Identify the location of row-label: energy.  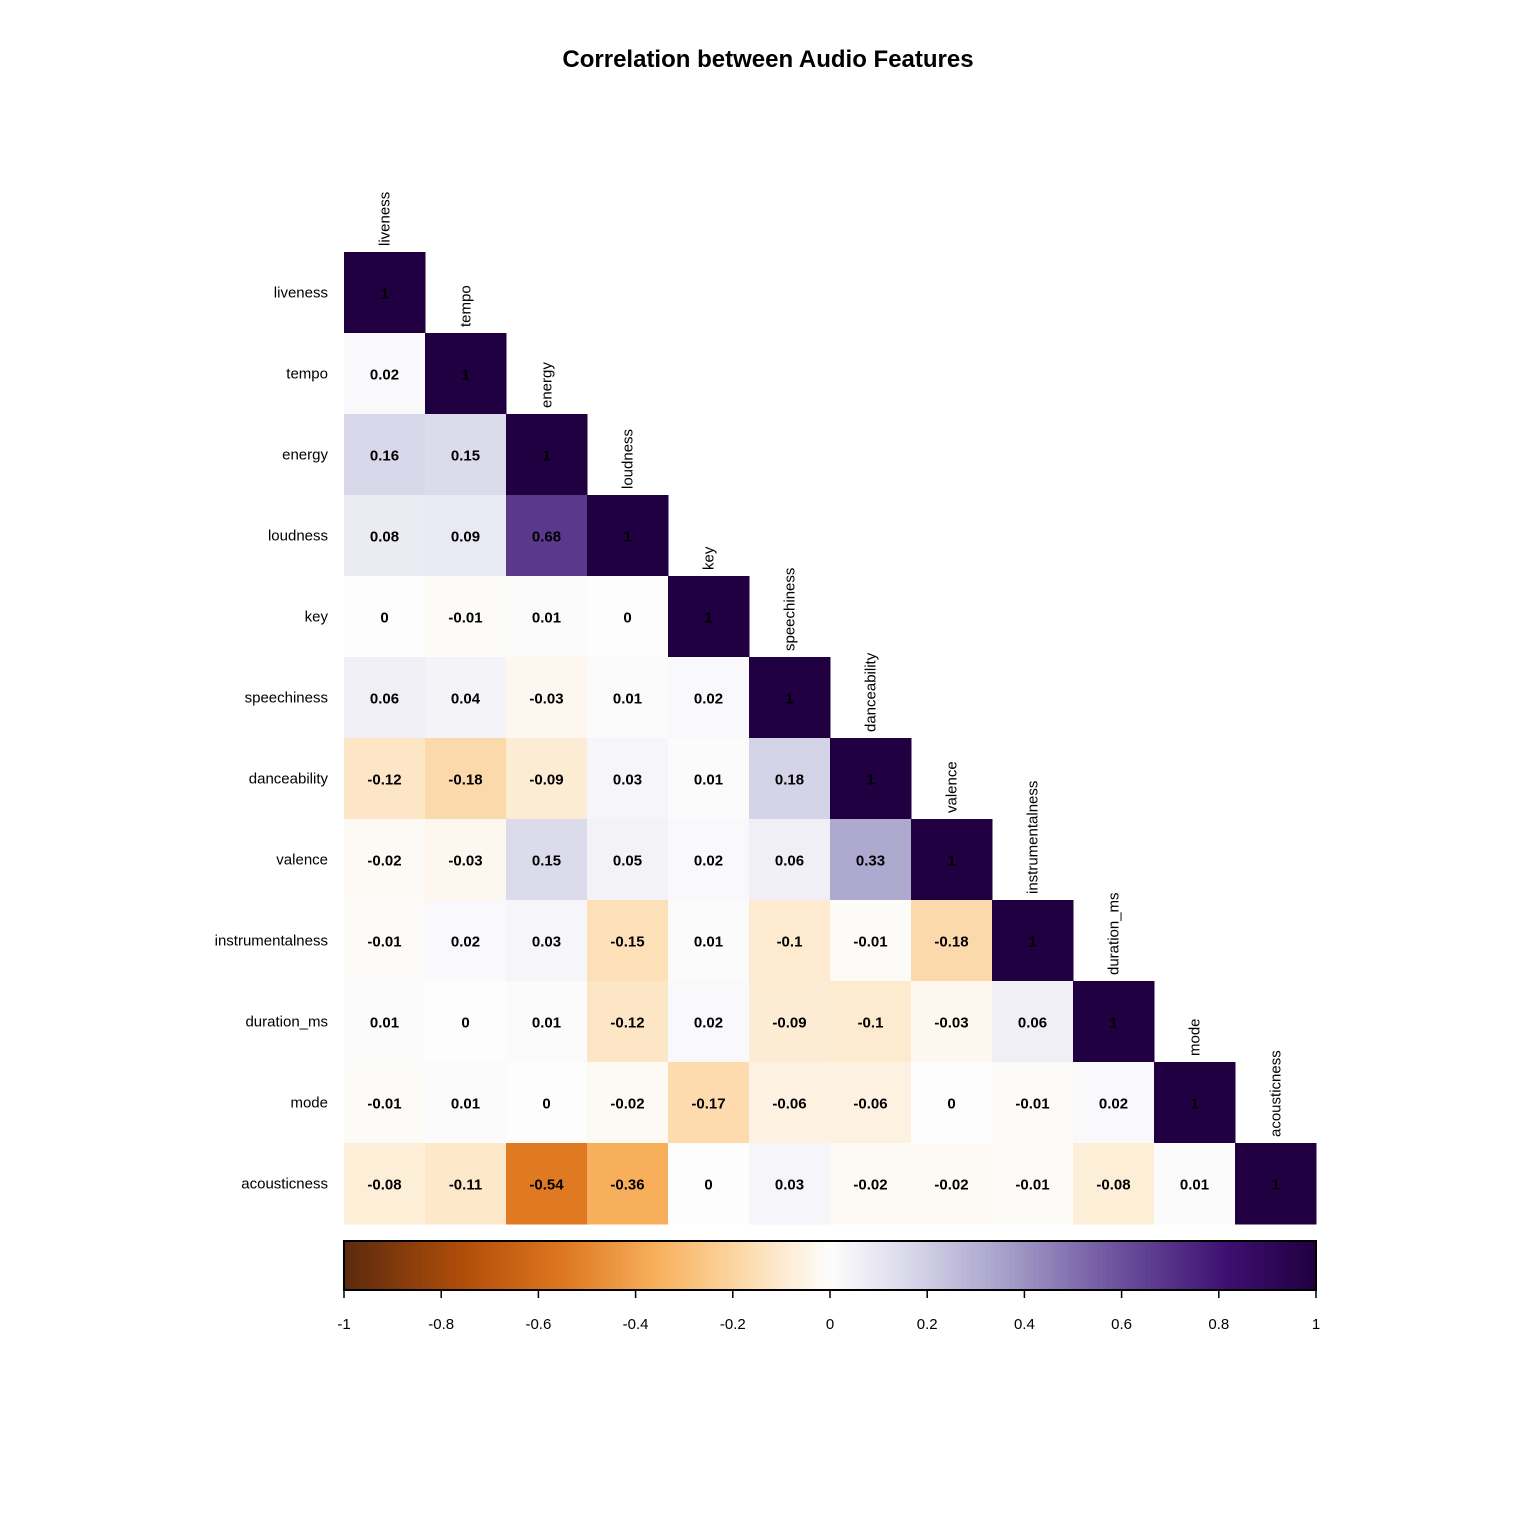
(305, 455).